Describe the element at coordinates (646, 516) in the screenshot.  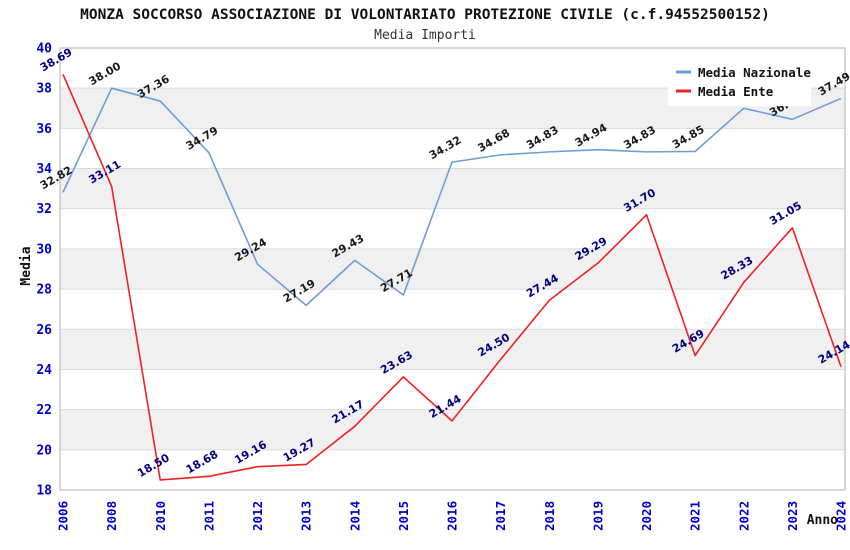
I see `x-tick-label: 2020` at that location.